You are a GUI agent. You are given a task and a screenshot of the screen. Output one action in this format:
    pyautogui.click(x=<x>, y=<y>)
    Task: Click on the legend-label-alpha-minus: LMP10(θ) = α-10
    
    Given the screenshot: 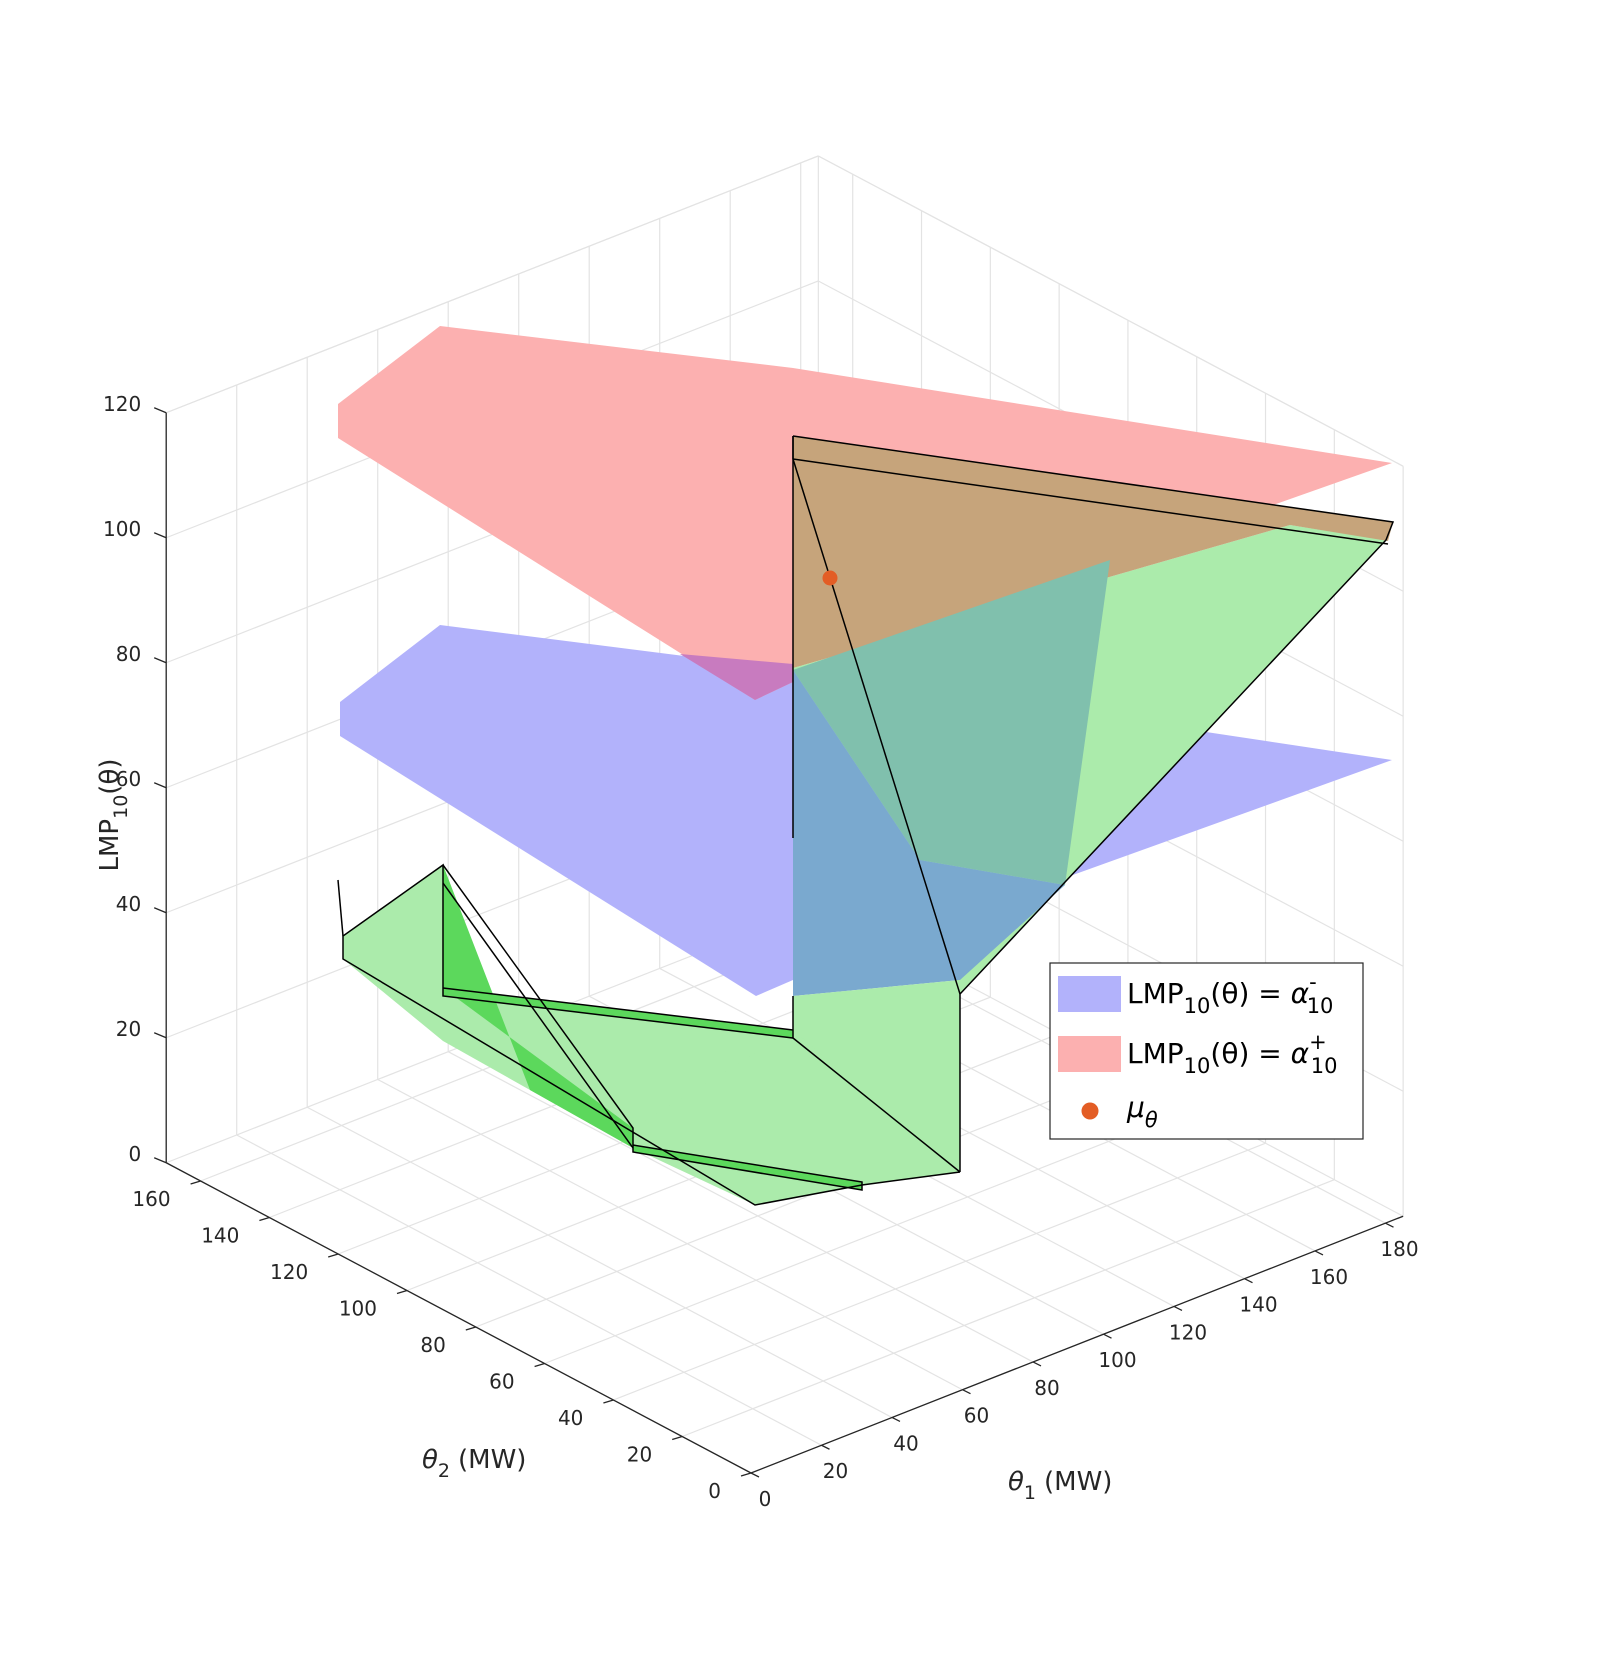 What is the action you would take?
    pyautogui.click(x=1230, y=994)
    